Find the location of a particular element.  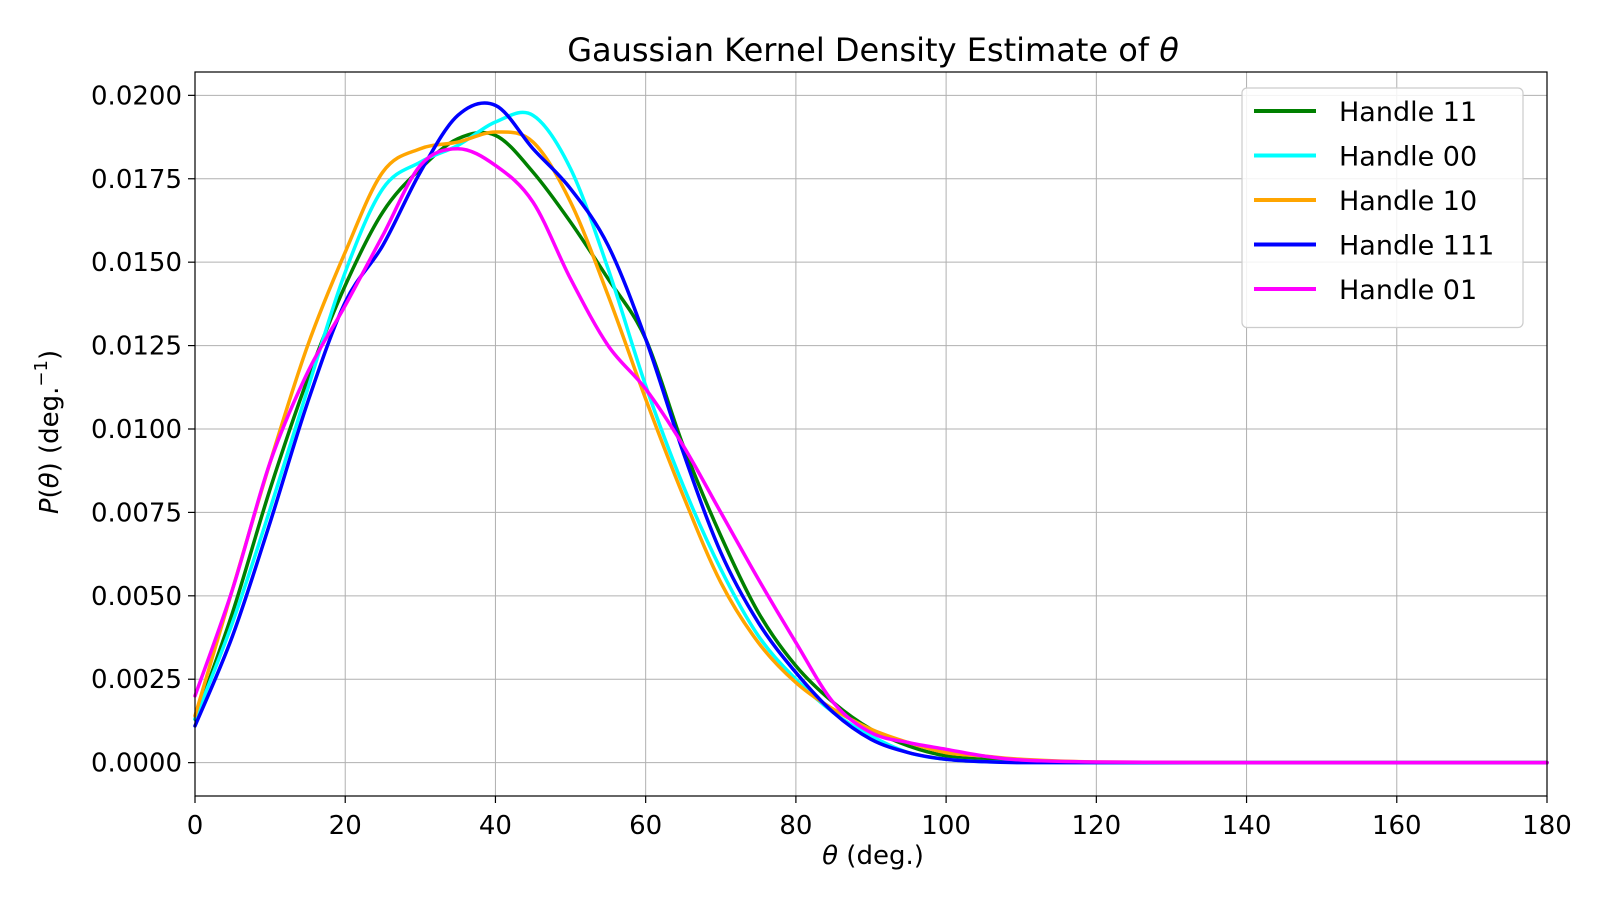

x-tick-label: 20 is located at coordinates (345, 826).